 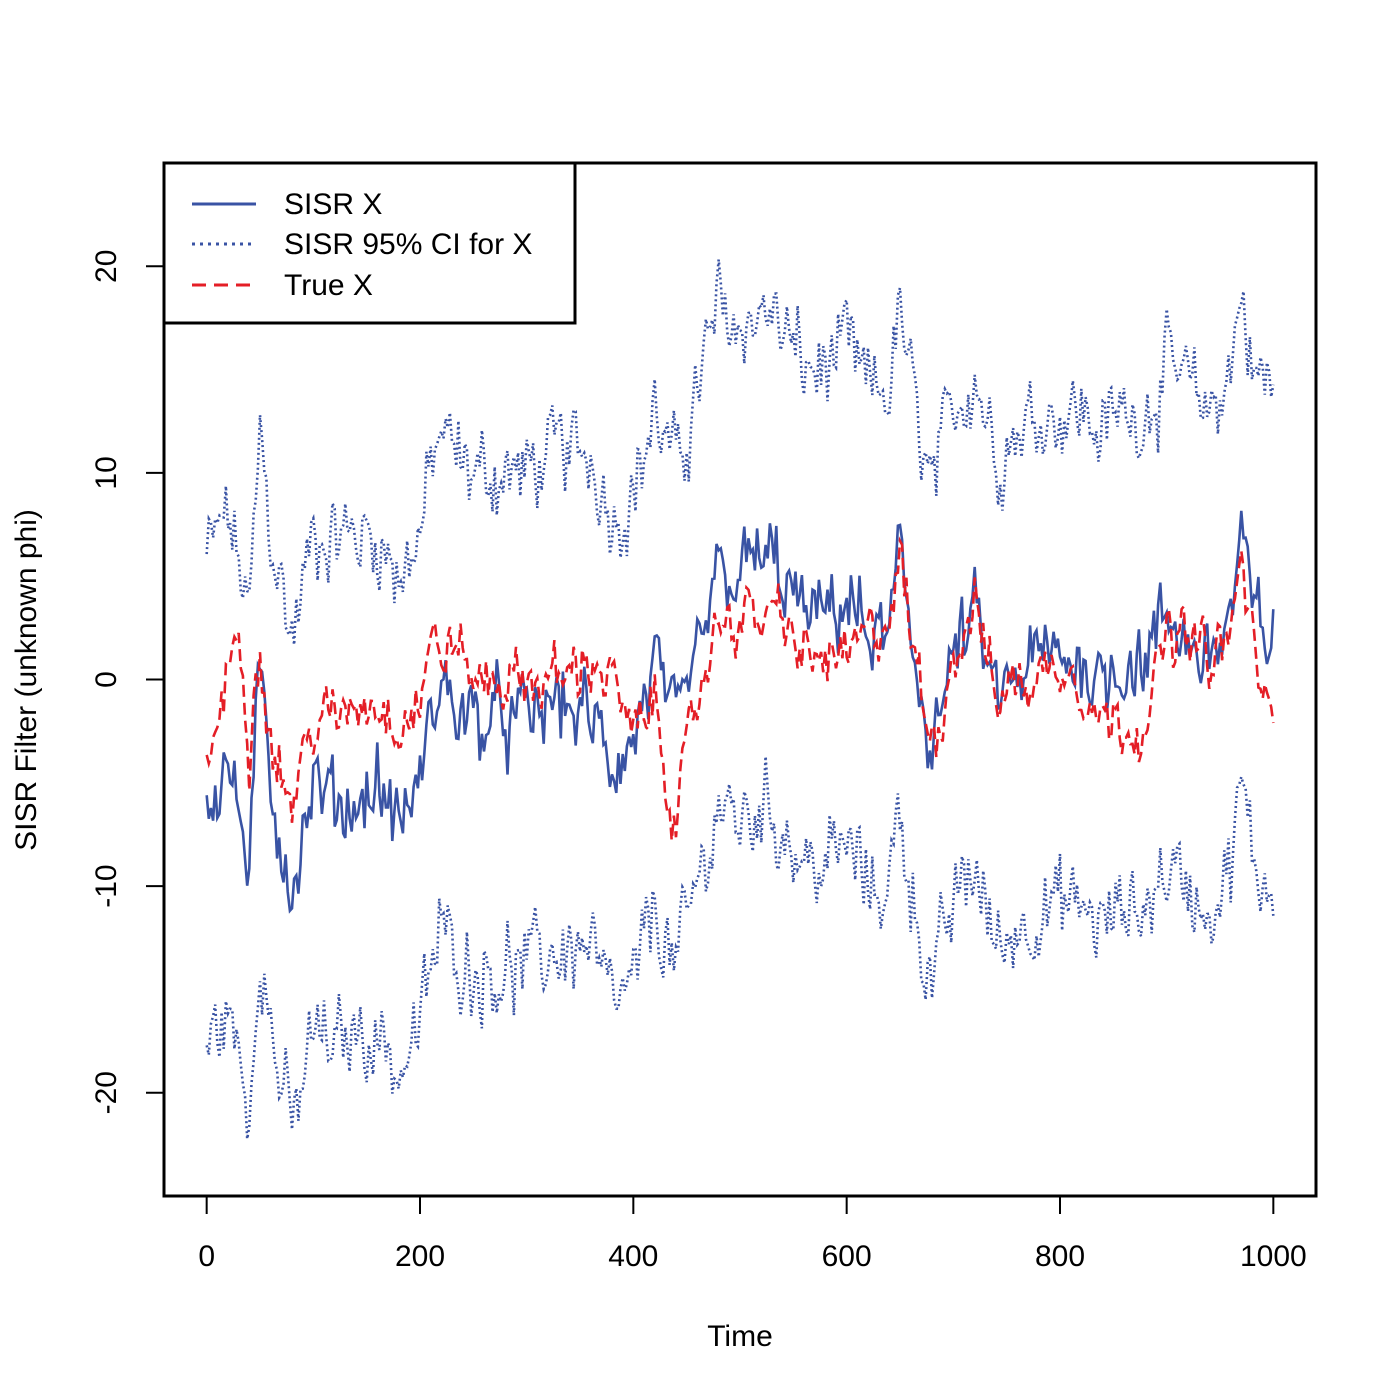 I want to click on legend-label-true-x: True X, so click(x=328, y=285).